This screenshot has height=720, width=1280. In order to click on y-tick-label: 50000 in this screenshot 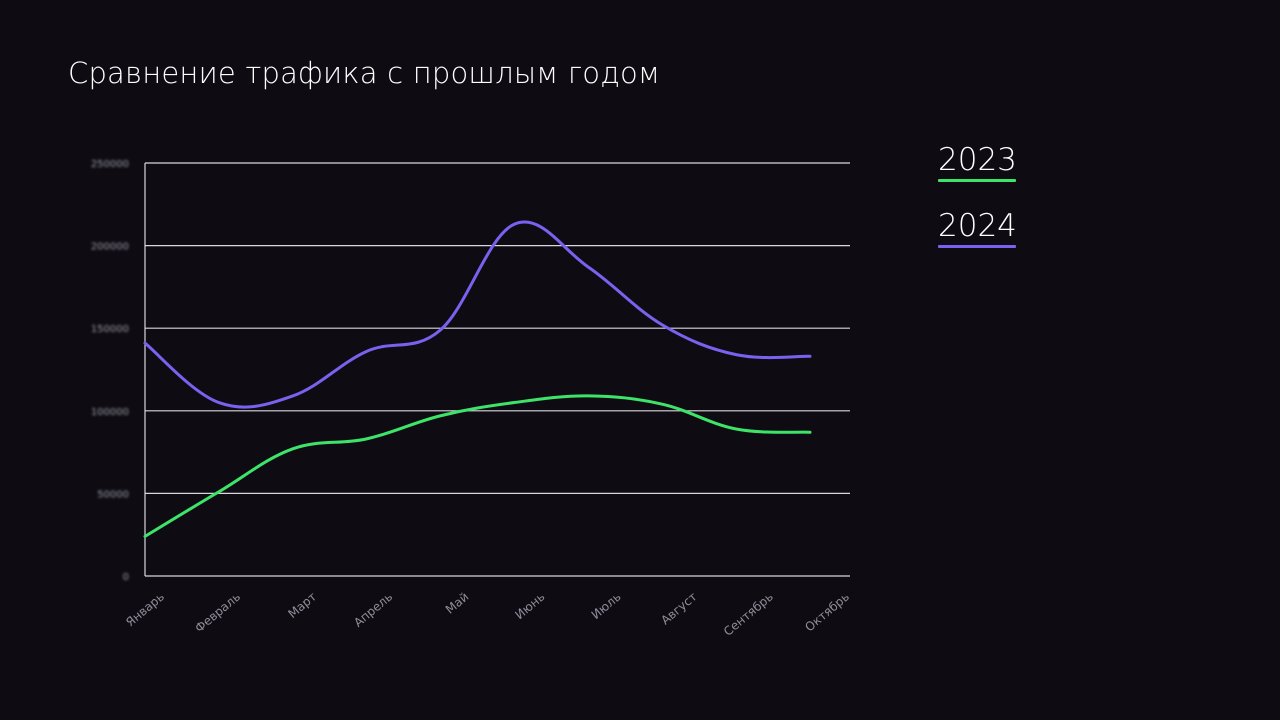, I will do `click(113, 494)`.